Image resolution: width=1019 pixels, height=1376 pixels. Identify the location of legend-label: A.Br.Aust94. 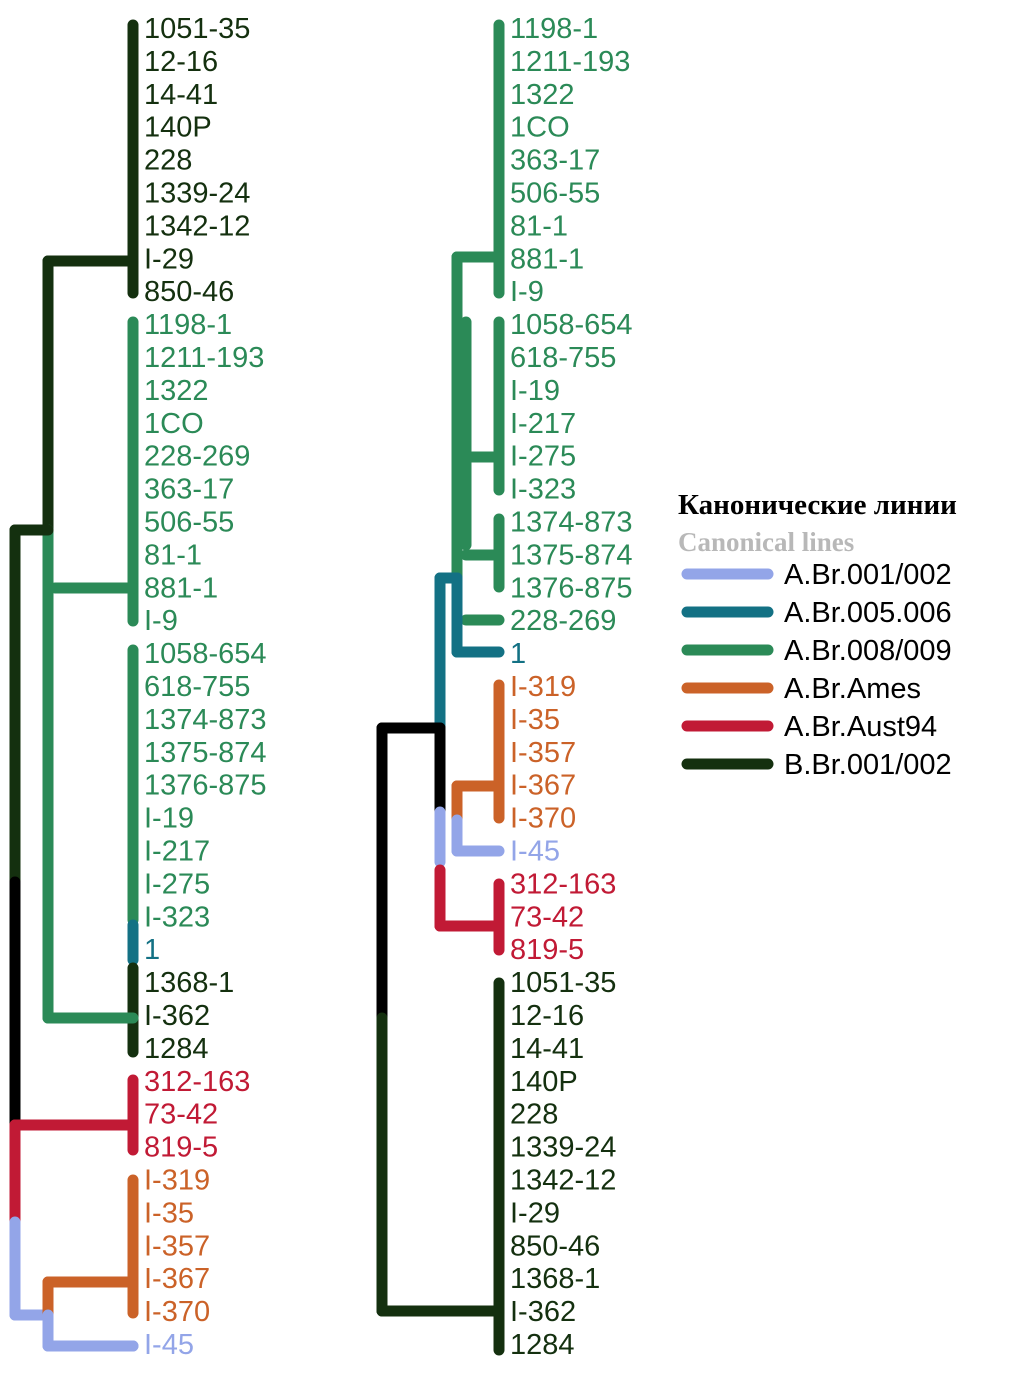
(860, 727).